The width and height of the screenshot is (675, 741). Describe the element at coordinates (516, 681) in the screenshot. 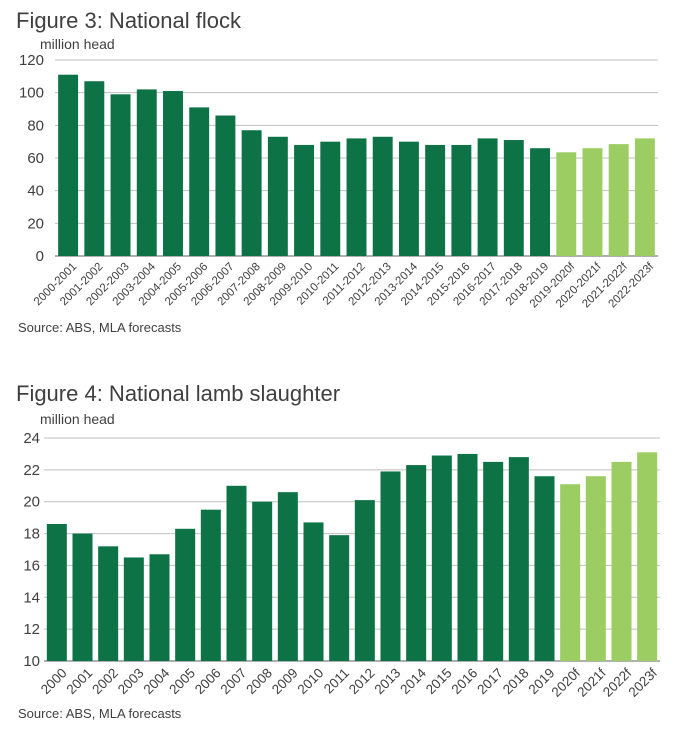

I see `x-tick-label: 2018` at that location.